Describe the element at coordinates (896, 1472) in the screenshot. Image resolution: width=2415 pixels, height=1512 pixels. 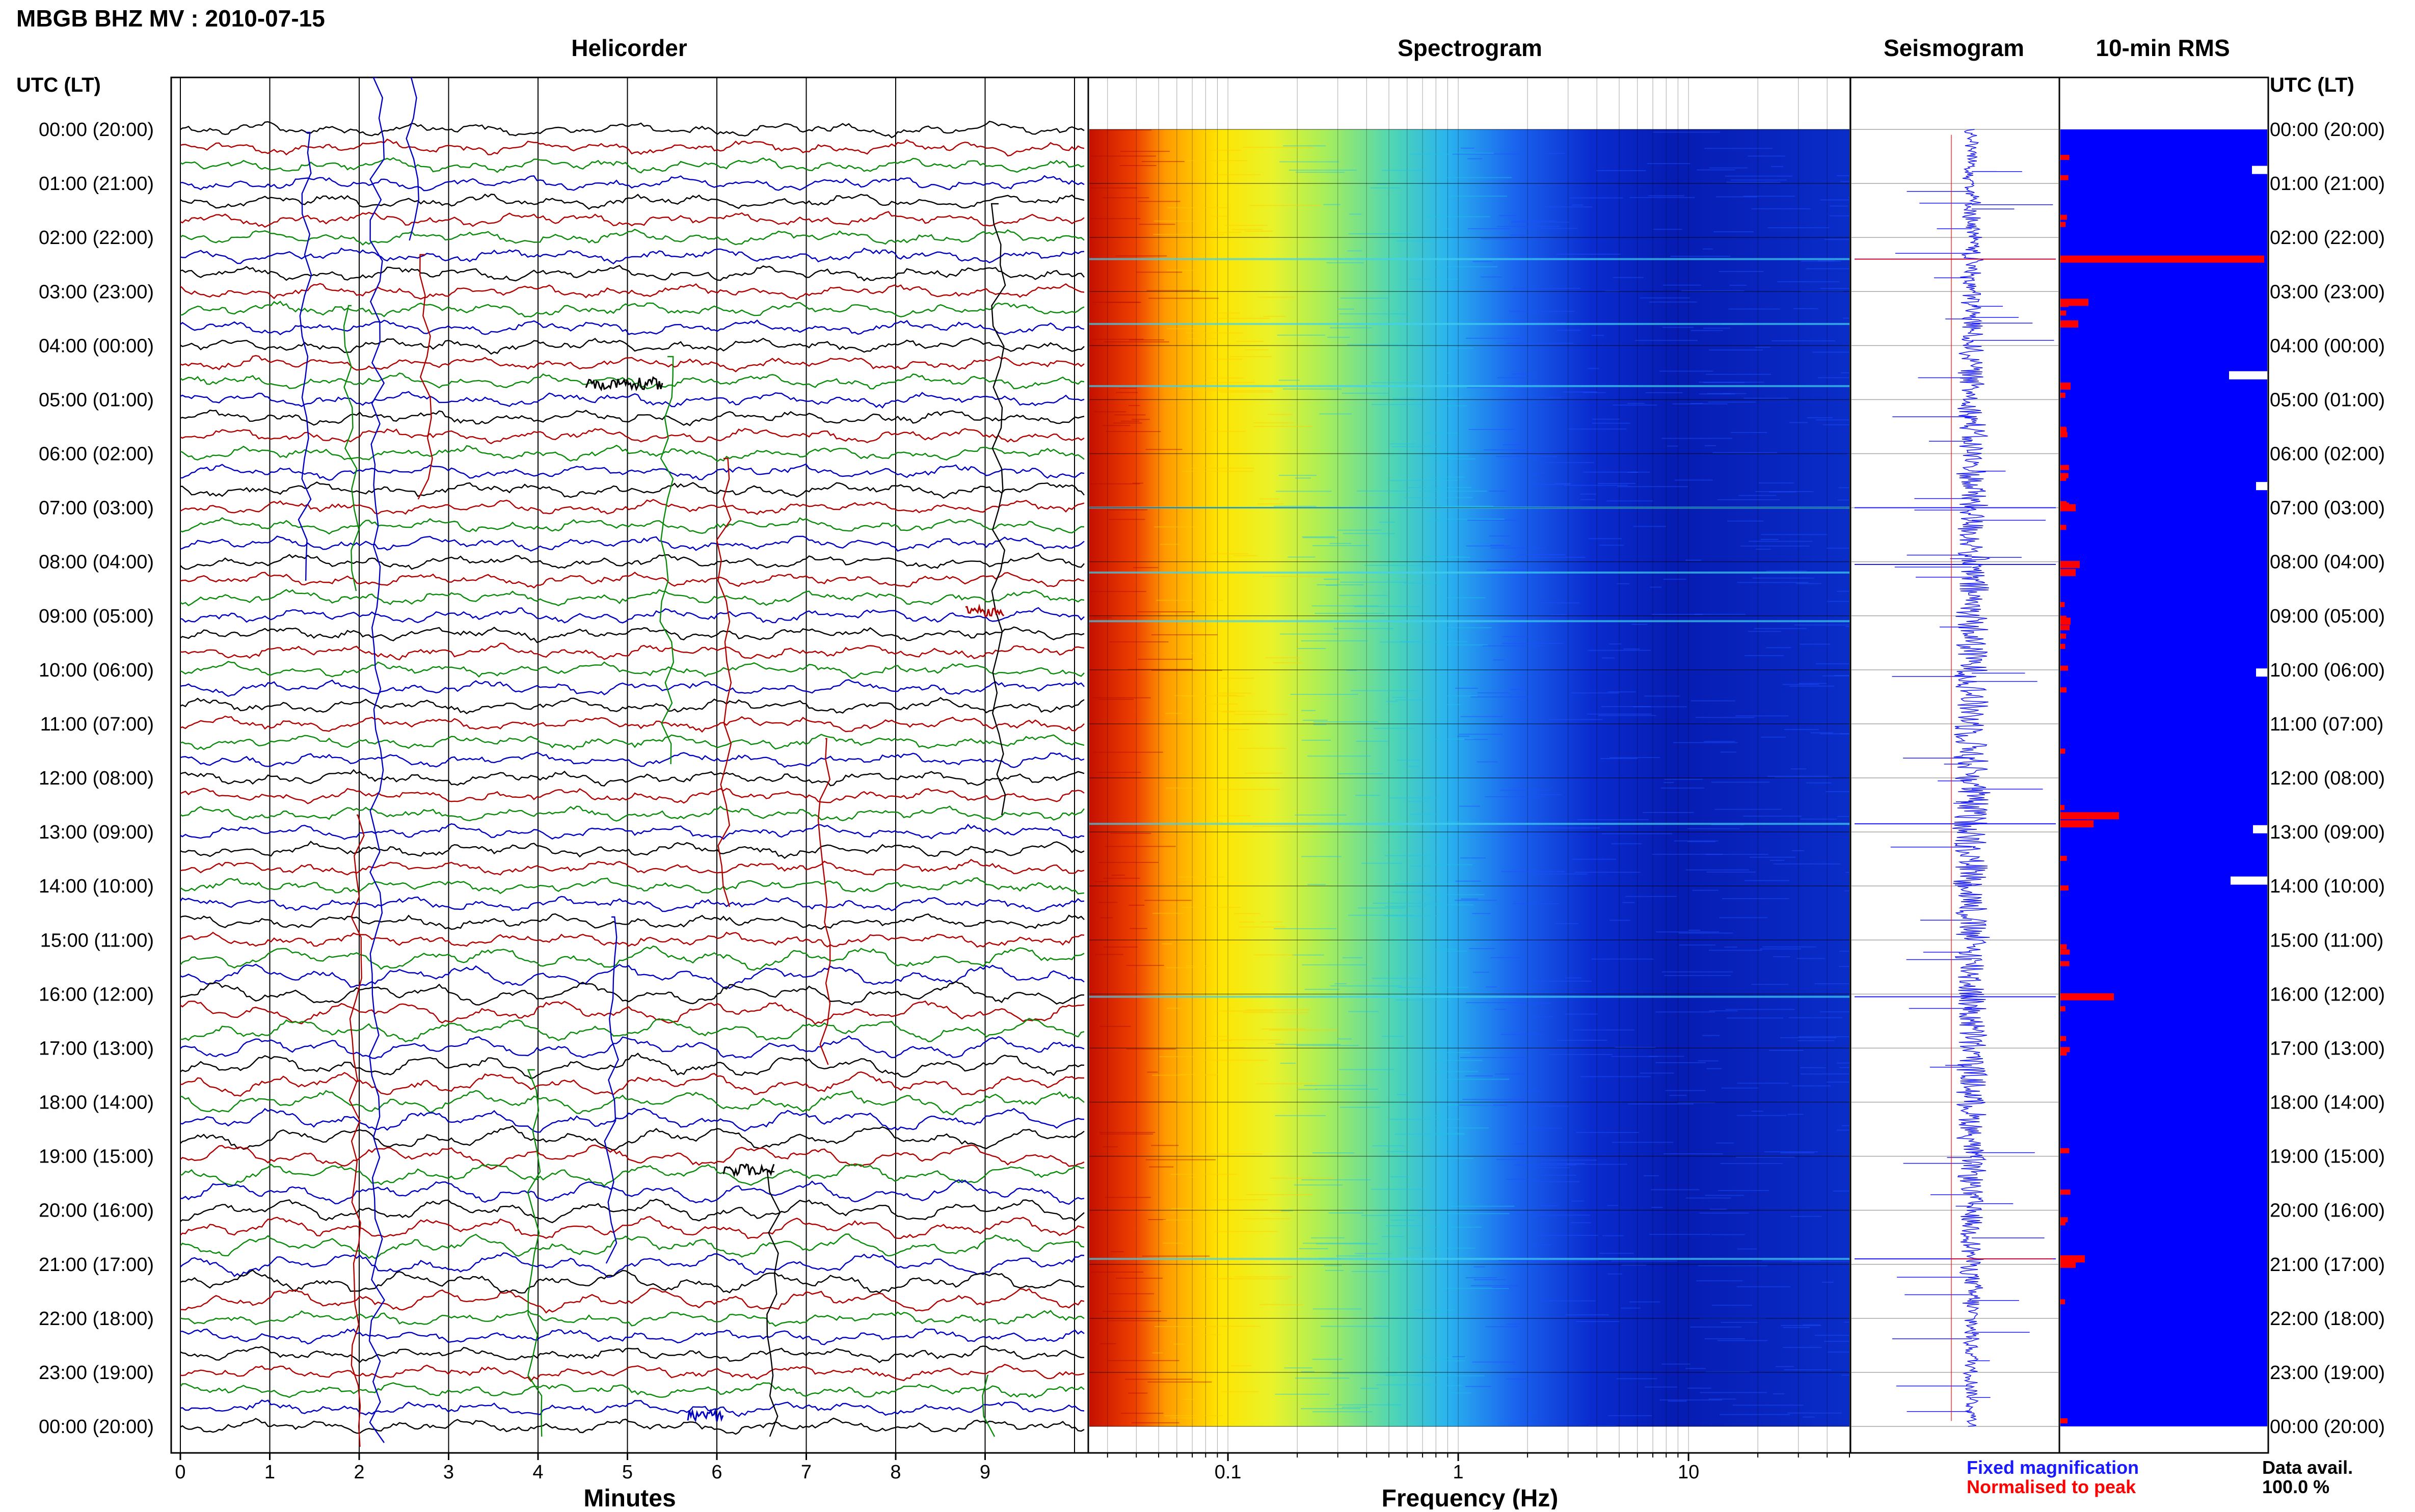
I see `helicorder-tick-label: 8` at that location.